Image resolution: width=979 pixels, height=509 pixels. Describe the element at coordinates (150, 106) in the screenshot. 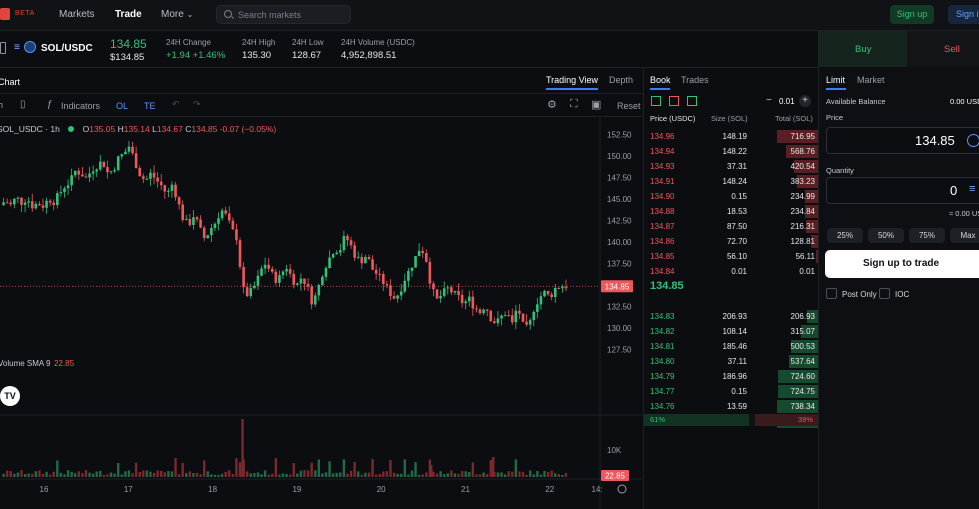

I see `te-button: TE` at that location.